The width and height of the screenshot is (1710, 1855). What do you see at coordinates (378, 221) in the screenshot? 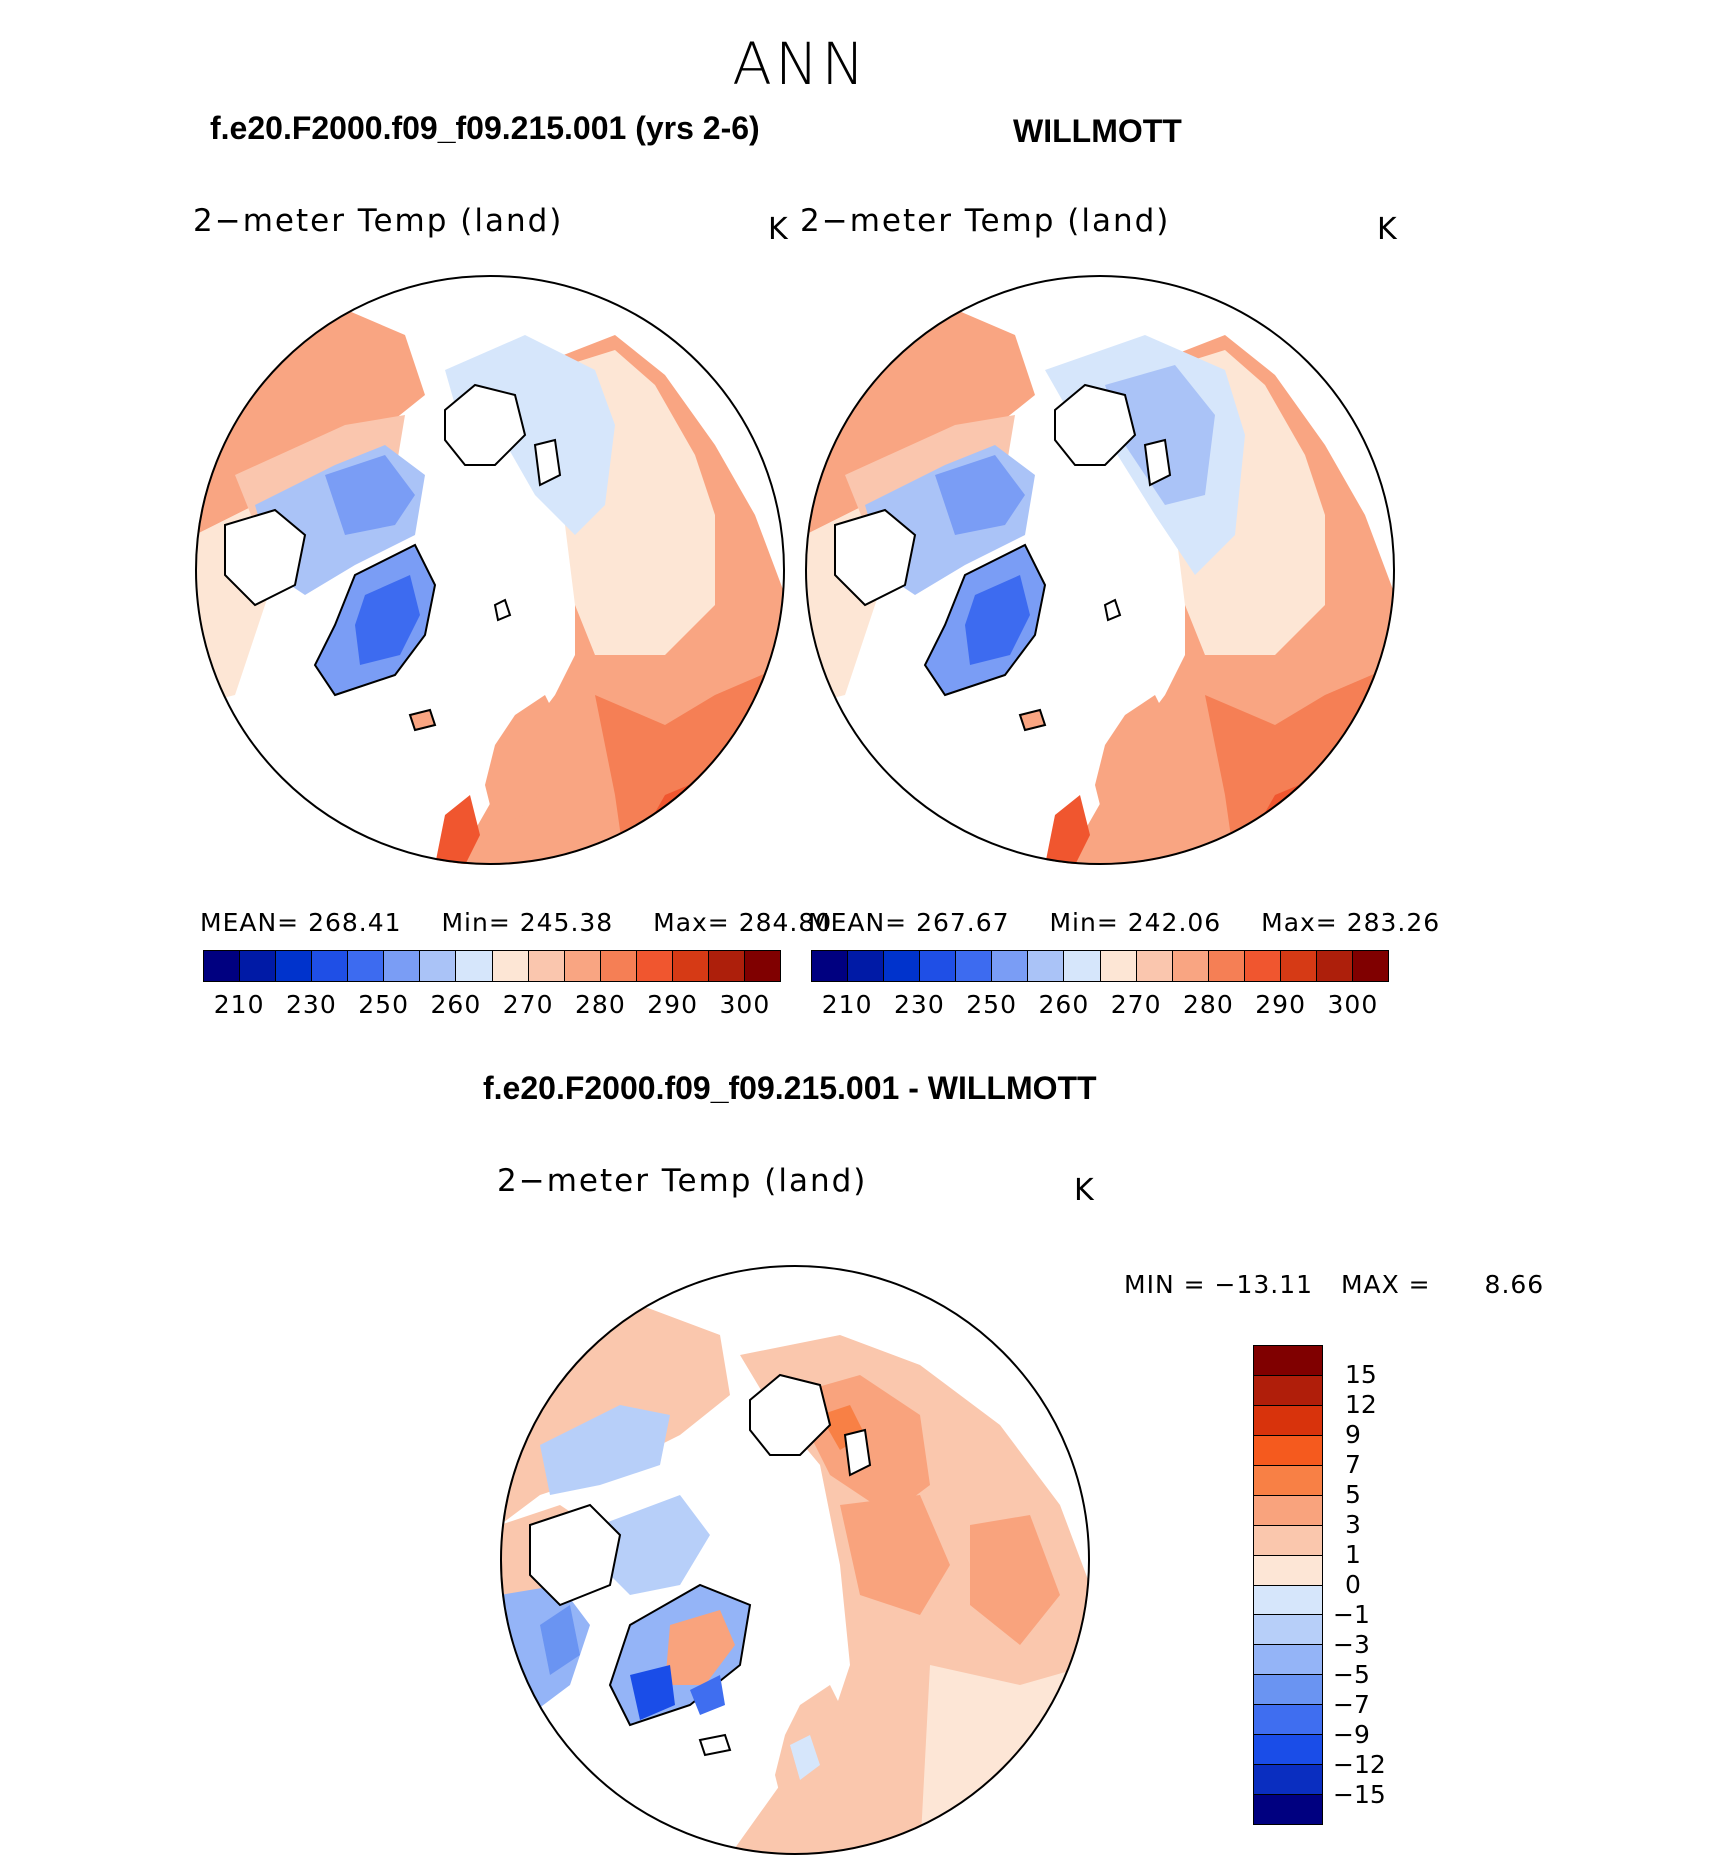
I see `panel-1-variable-label: 2−meter Temp (land)` at bounding box center [378, 221].